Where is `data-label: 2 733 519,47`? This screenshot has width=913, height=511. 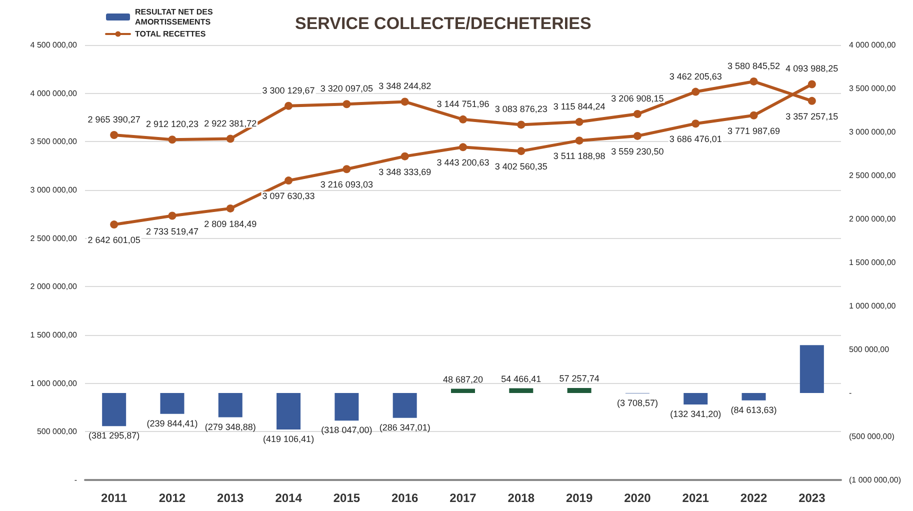
data-label: 2 733 519,47 is located at coordinates (172, 231).